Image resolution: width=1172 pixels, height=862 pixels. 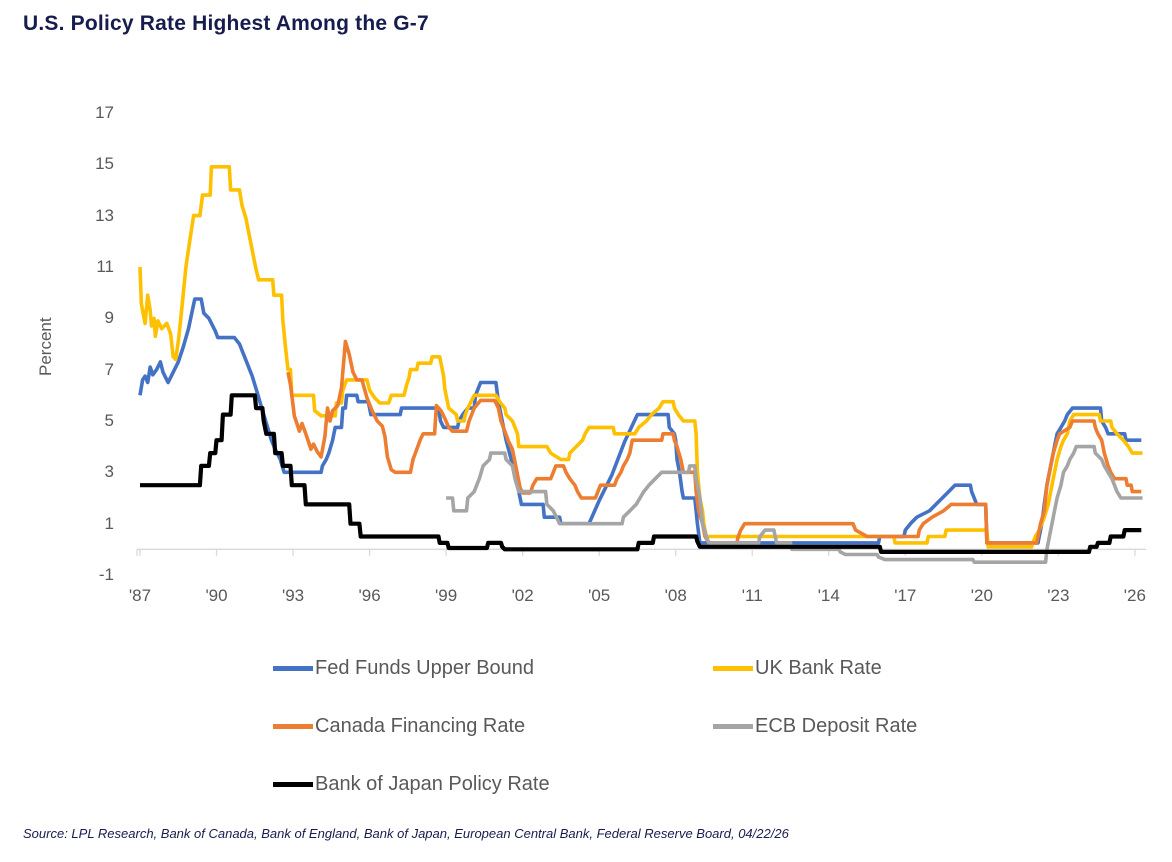 What do you see at coordinates (369, 595) in the screenshot?
I see `x-axis-tick-label: '96` at bounding box center [369, 595].